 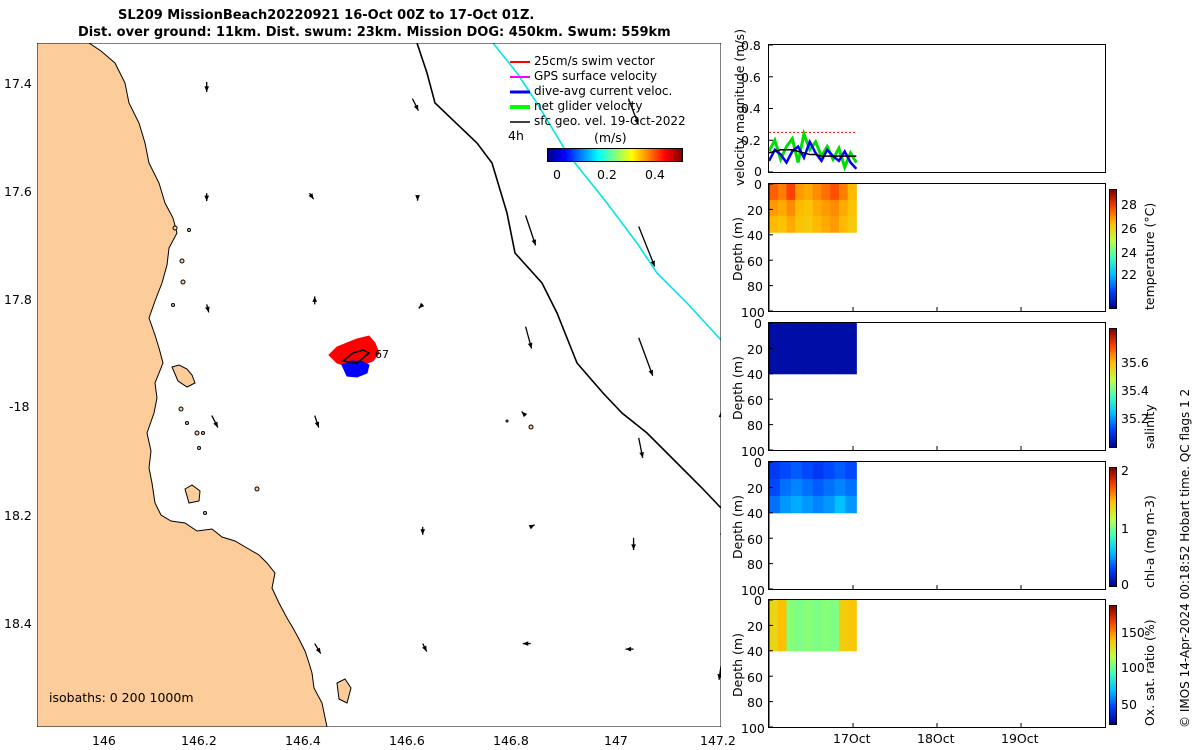 What do you see at coordinates (1129, 204) in the screenshot?
I see `colorbar-tick: 28` at bounding box center [1129, 204].